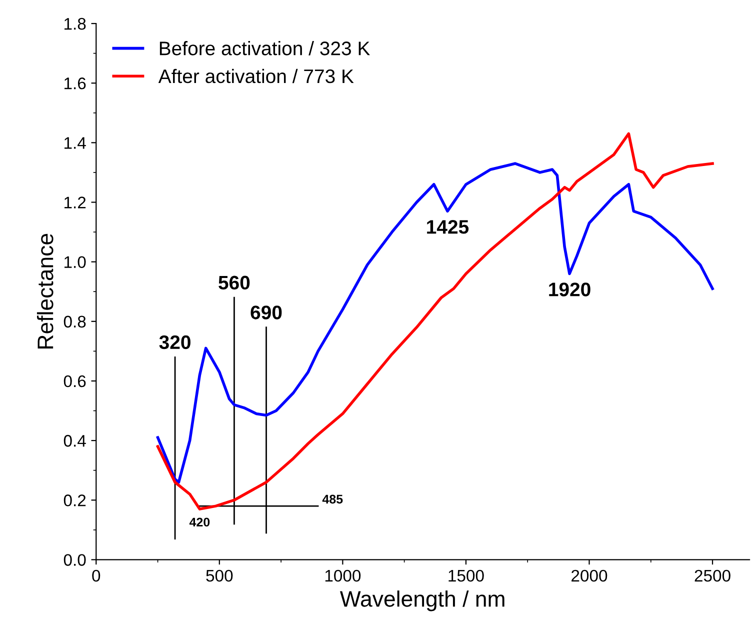 The height and width of the screenshot is (636, 751). Describe the element at coordinates (75, 440) in the screenshot. I see `y-tick-label: 0.4` at that location.